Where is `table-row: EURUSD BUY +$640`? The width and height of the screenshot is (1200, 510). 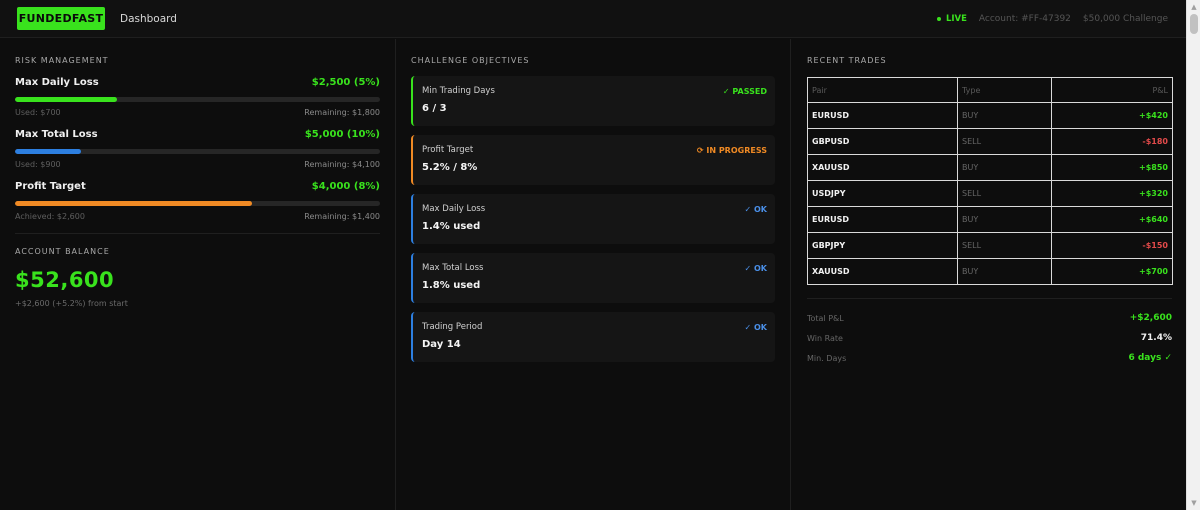 table-row: EURUSD BUY +$640 is located at coordinates (990, 219).